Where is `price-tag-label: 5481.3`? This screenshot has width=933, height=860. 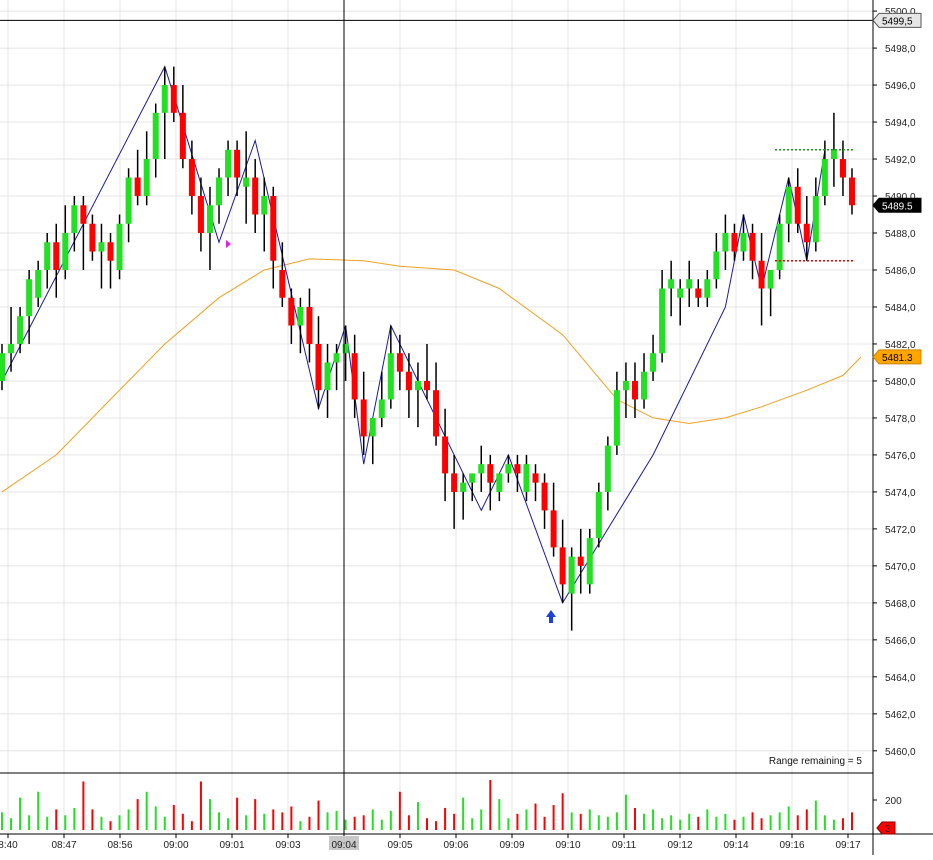
price-tag-label: 5481.3 is located at coordinates (897, 358).